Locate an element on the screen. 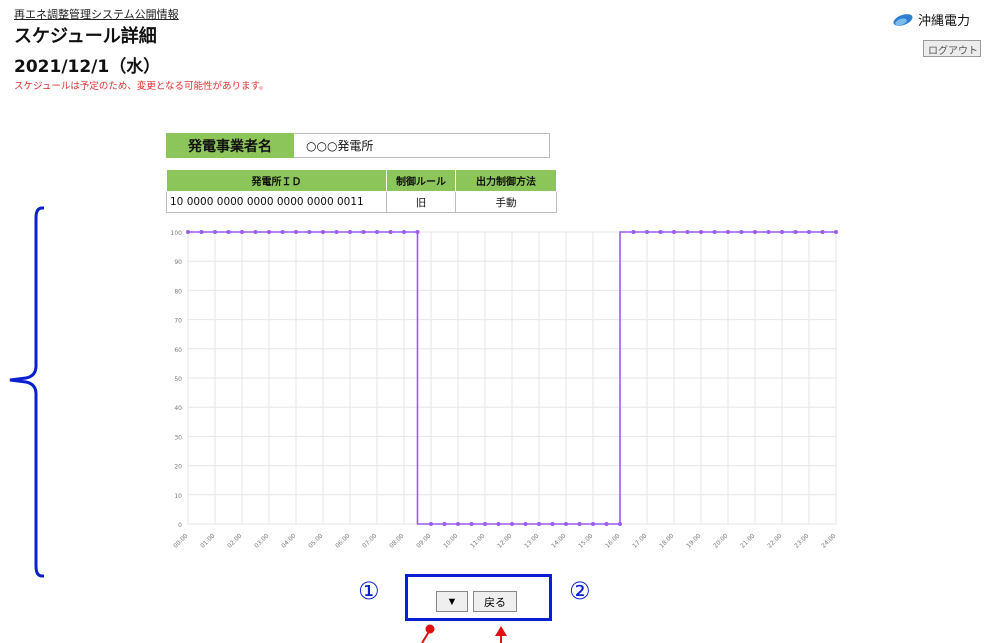  header-plant-id: 発電所ＩＤ is located at coordinates (276, 180).